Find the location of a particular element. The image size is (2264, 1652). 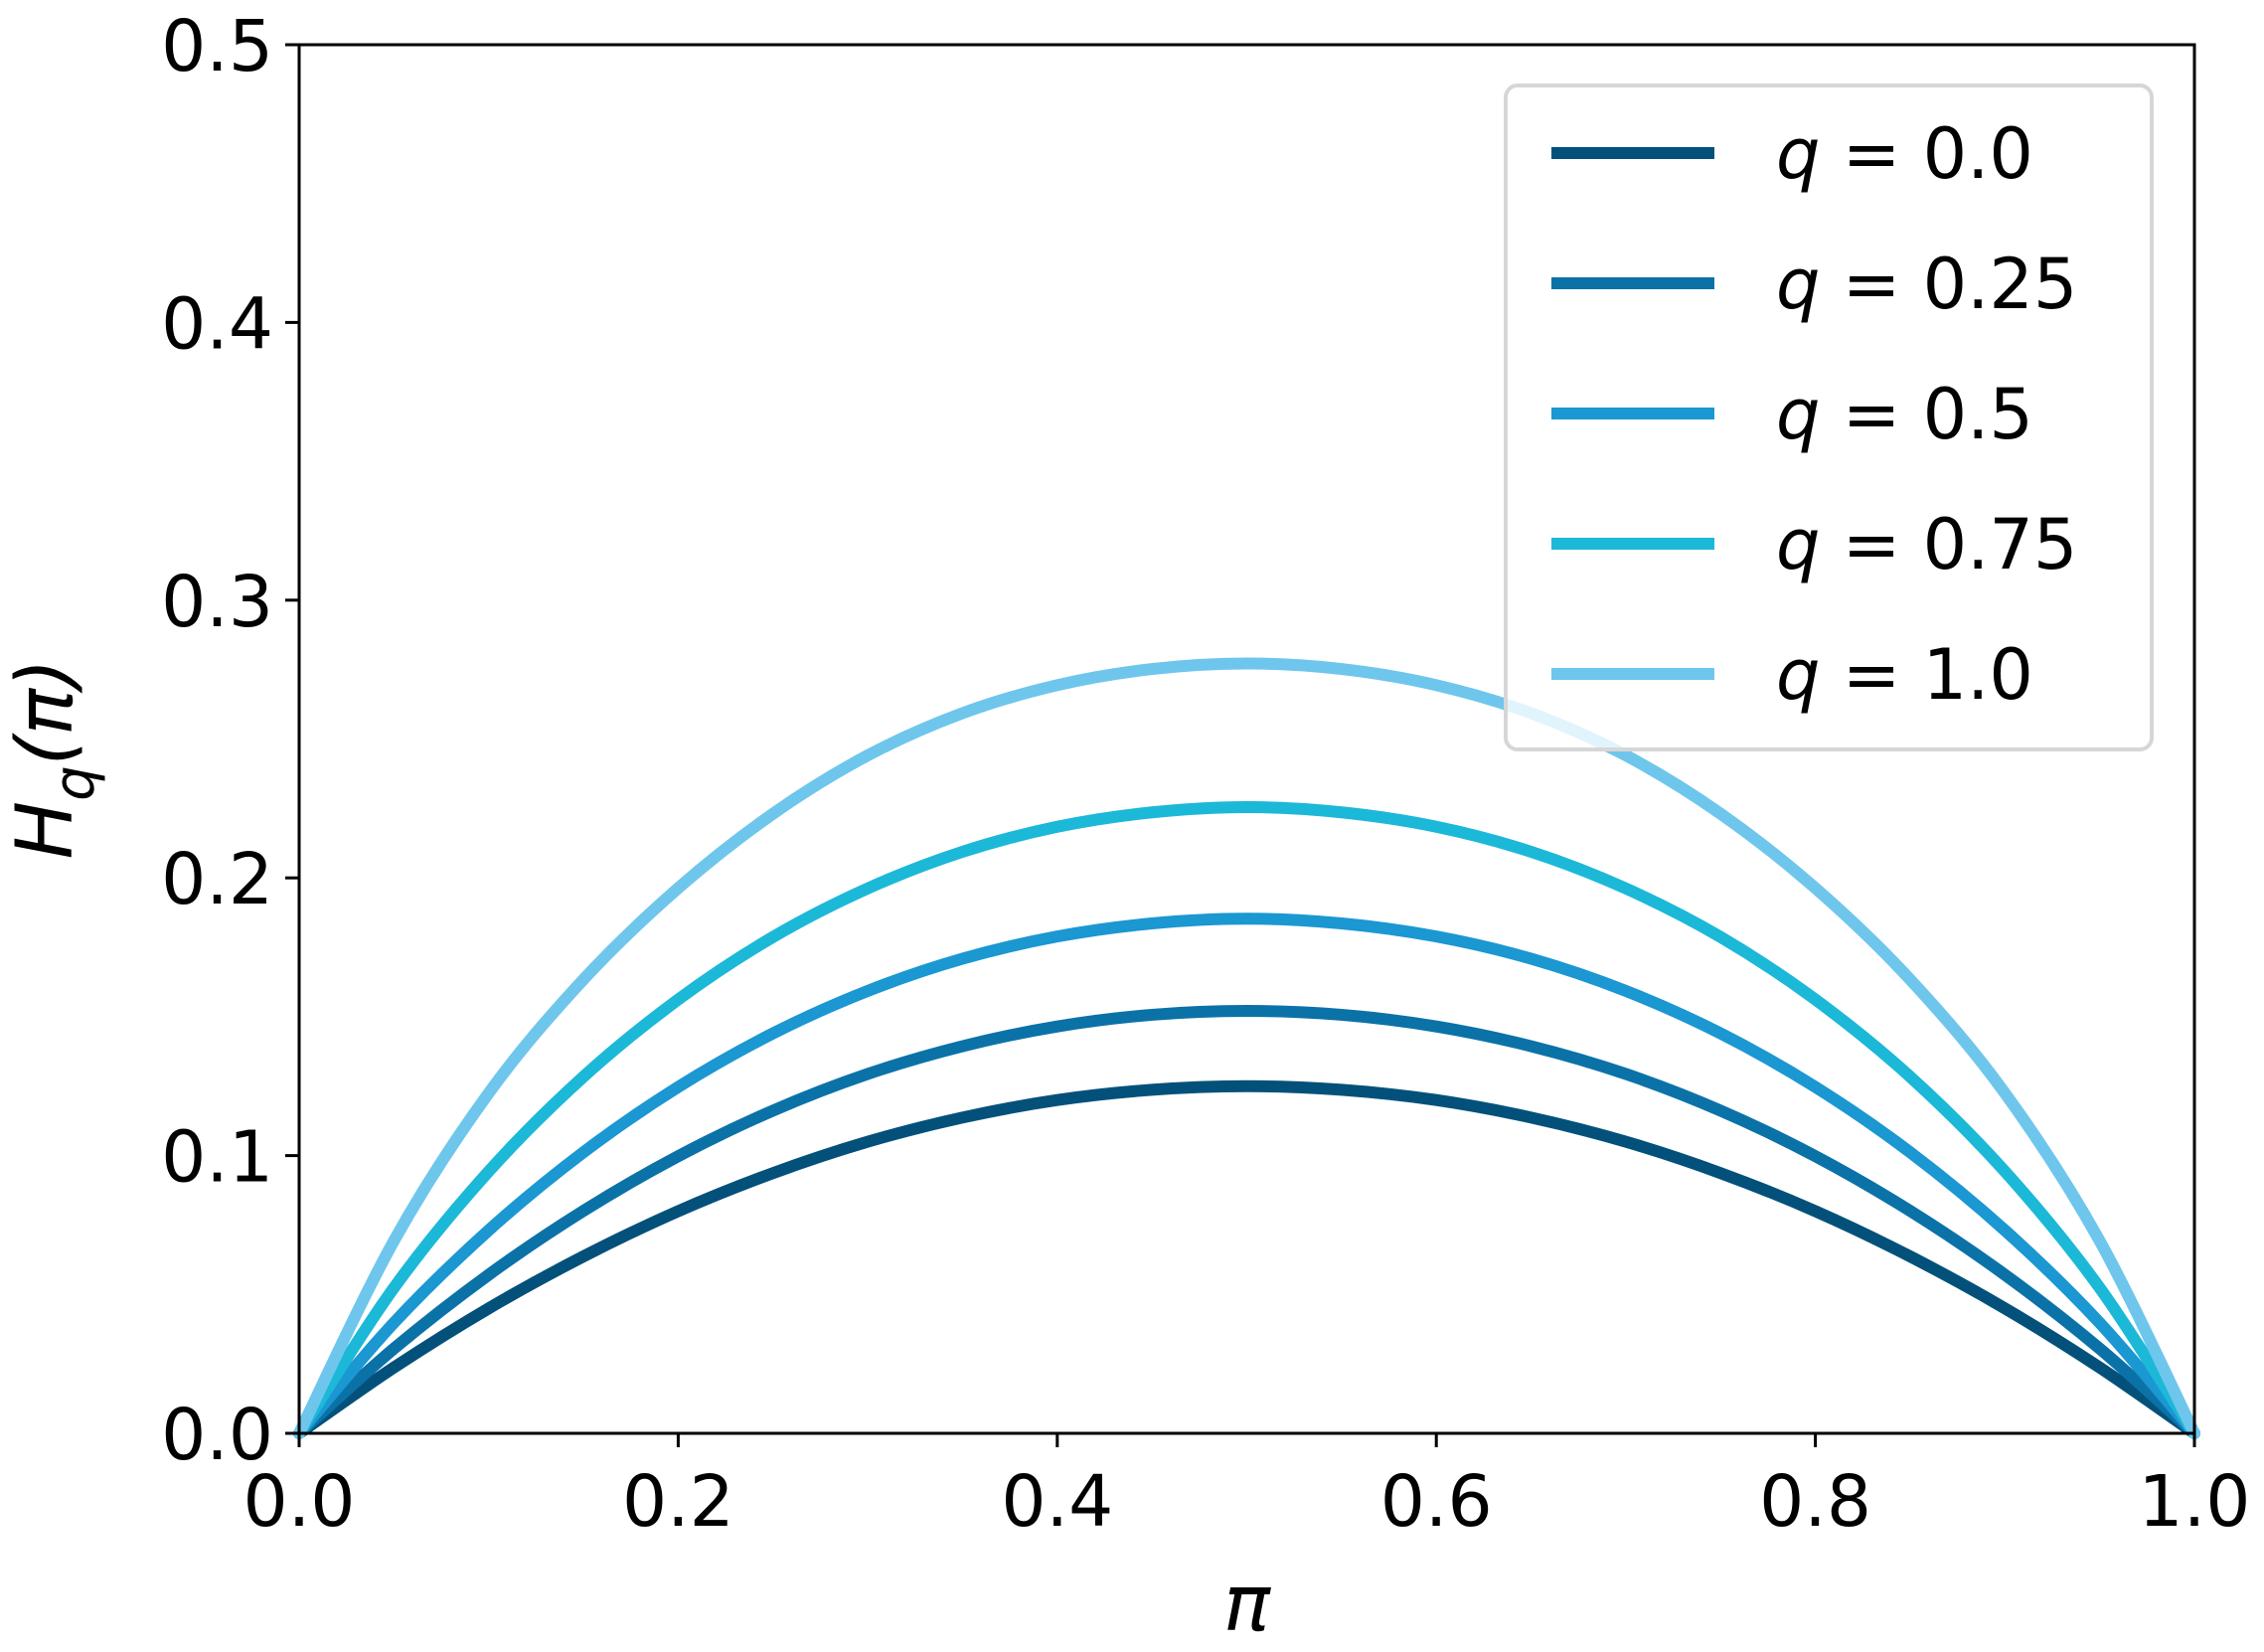

y-tick-label: 0.5 is located at coordinates (217, 46).